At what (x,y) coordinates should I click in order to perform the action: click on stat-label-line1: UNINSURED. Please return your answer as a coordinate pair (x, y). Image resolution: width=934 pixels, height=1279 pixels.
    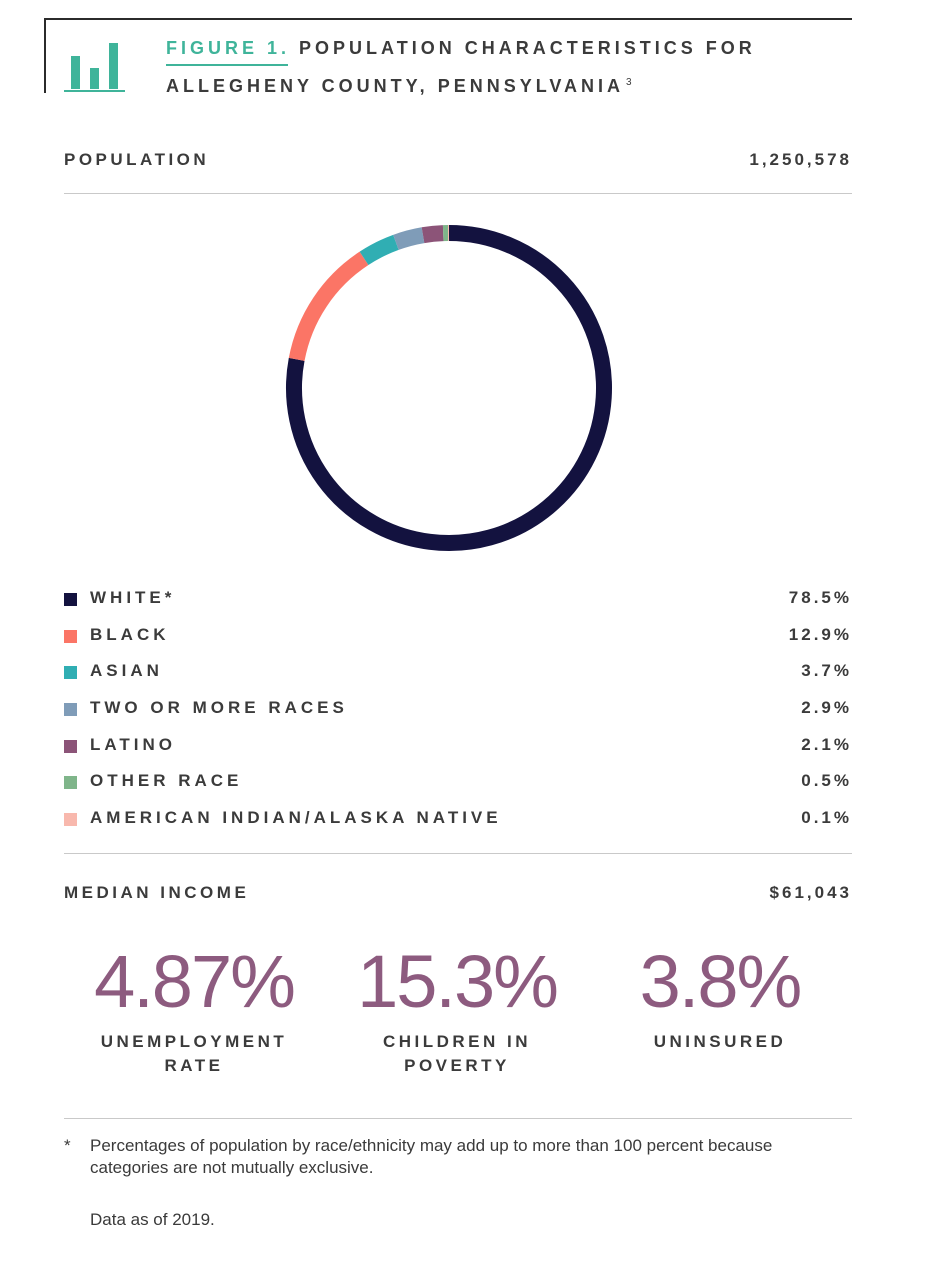
    Looking at the image, I should click on (720, 1041).